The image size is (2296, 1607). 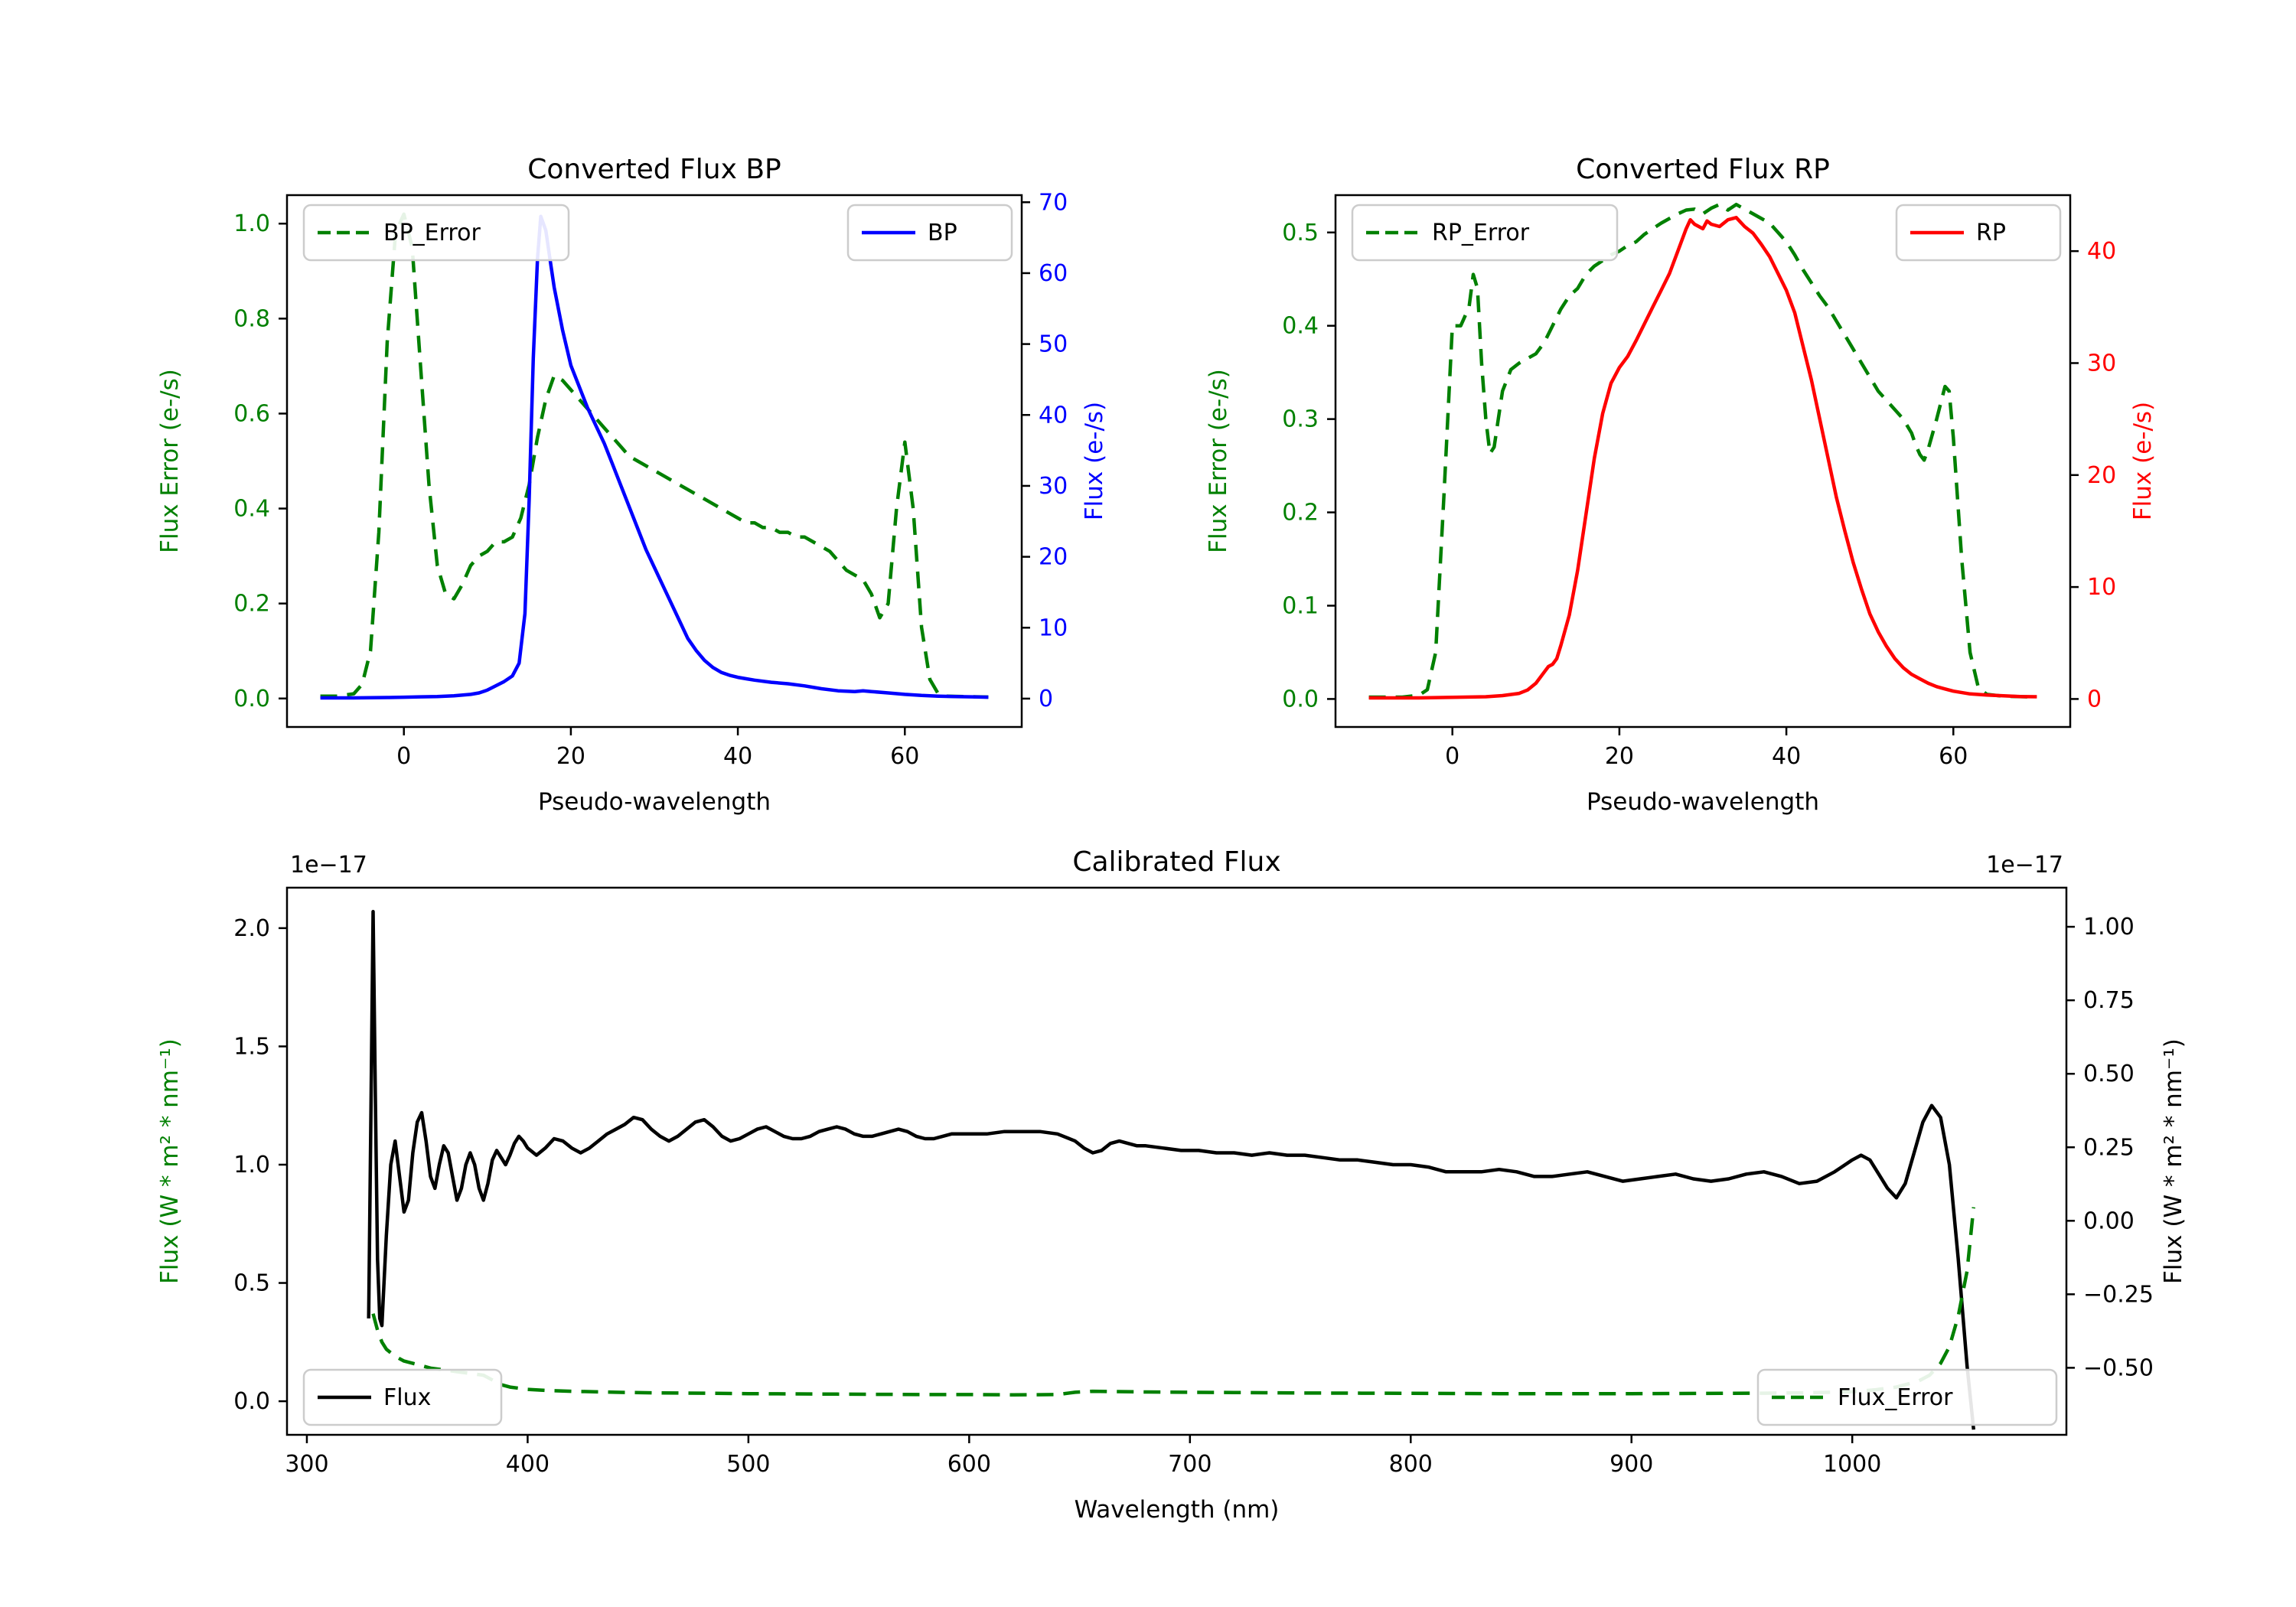 What do you see at coordinates (432, 233) in the screenshot?
I see `legend-label: BP_Error` at bounding box center [432, 233].